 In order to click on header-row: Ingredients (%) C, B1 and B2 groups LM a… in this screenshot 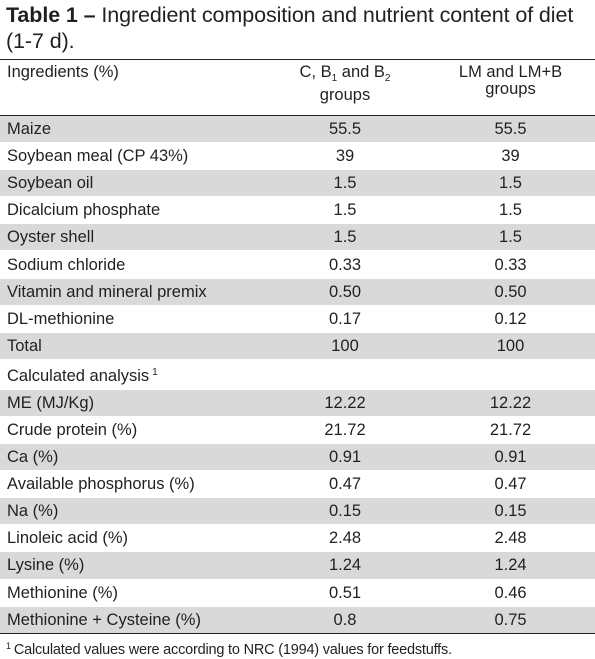, I will do `click(297, 88)`.